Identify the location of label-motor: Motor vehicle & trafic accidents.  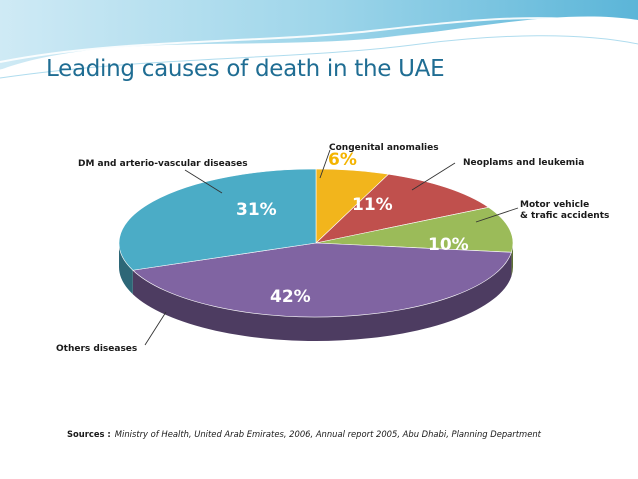
(564, 210).